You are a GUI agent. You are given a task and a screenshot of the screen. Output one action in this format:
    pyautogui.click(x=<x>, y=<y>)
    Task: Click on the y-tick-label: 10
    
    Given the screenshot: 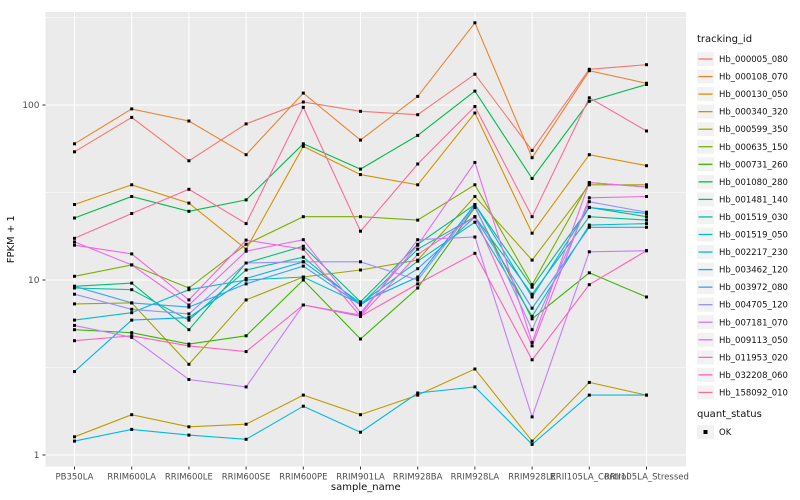 What is the action you would take?
    pyautogui.click(x=34, y=281)
    